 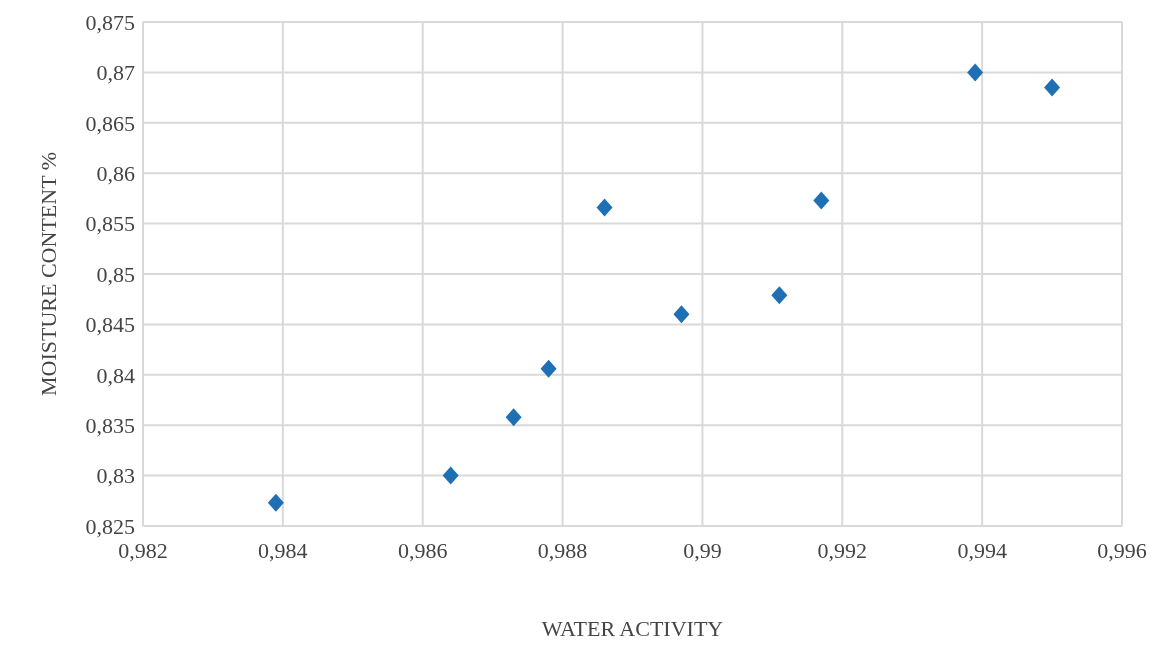 I want to click on x-tick-label: 0,992, so click(x=842, y=550).